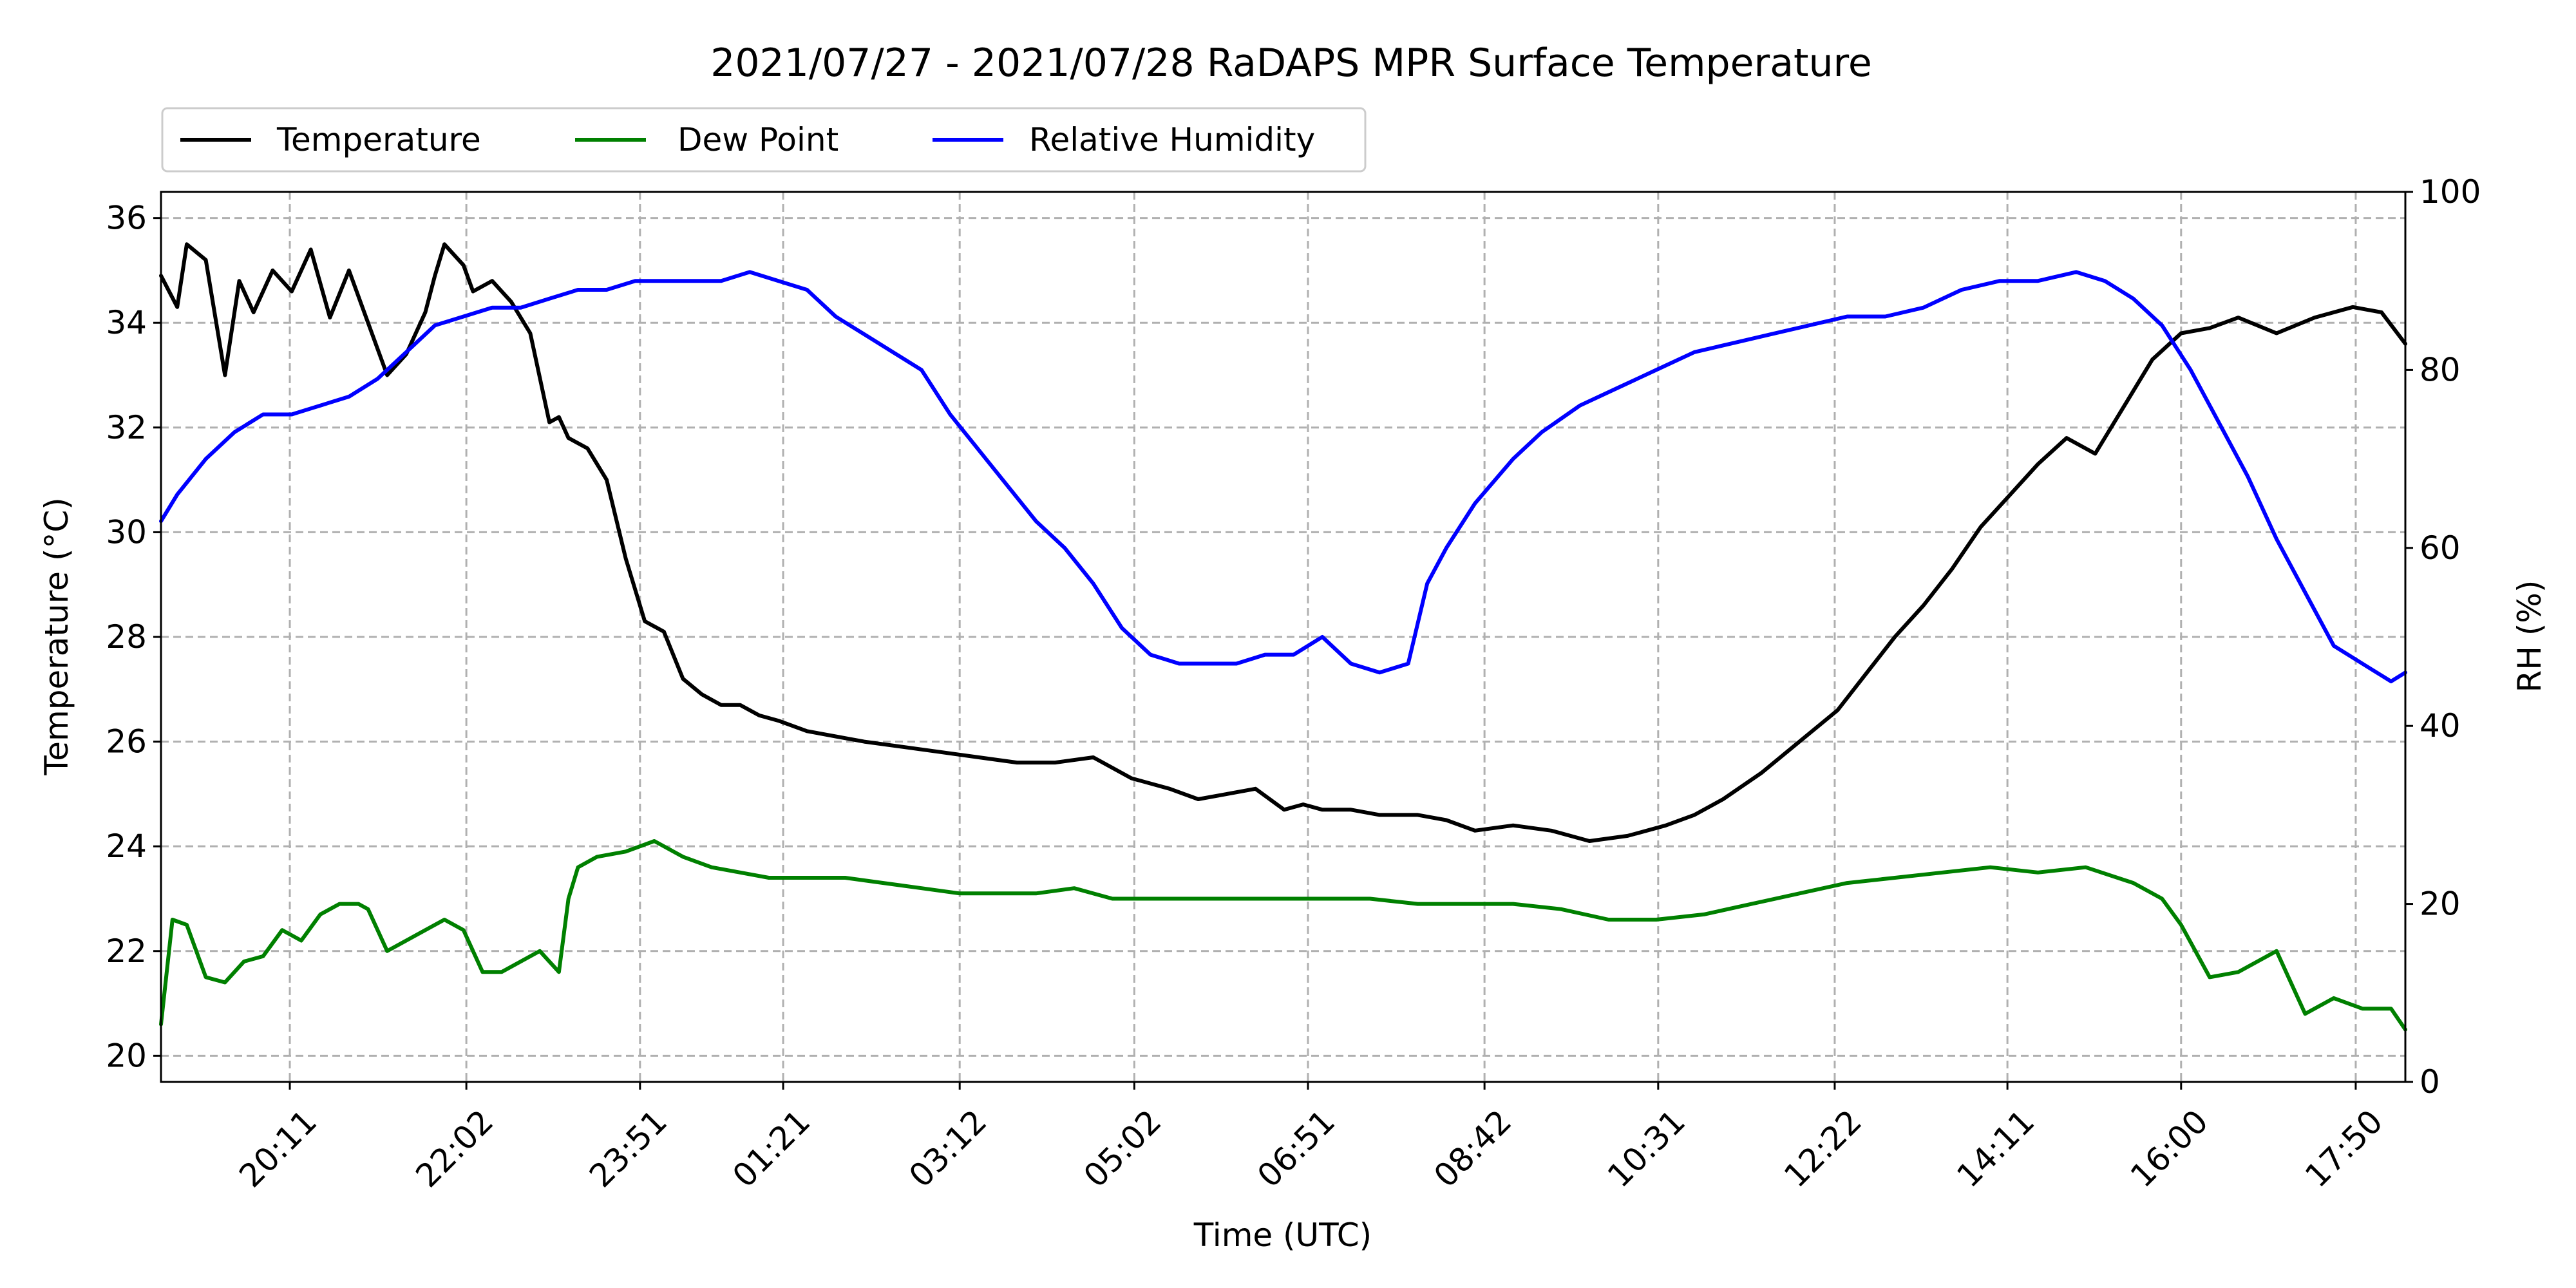  What do you see at coordinates (127, 1055) in the screenshot?
I see `y-tick-label: 20` at bounding box center [127, 1055].